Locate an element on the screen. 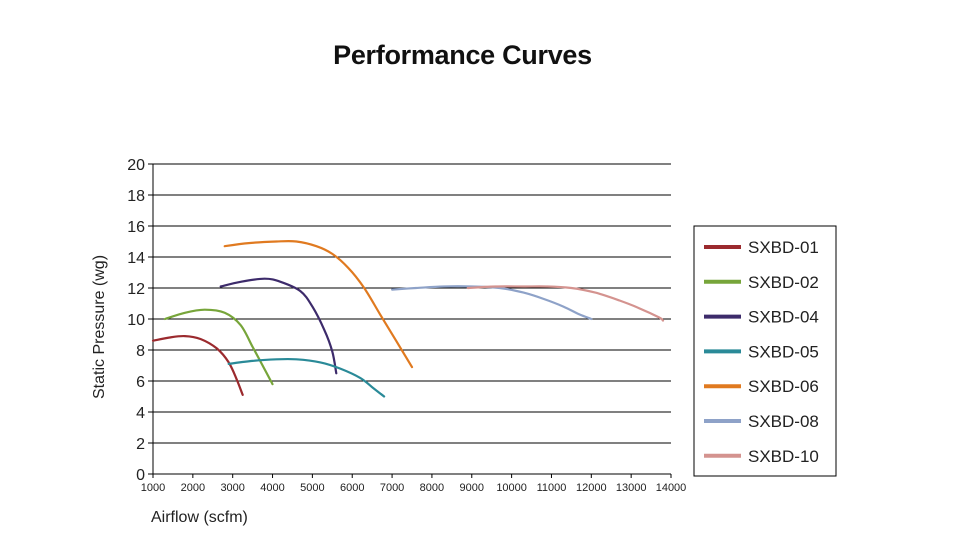 The image size is (961, 545). x-tick-label: 14000 is located at coordinates (671, 488).